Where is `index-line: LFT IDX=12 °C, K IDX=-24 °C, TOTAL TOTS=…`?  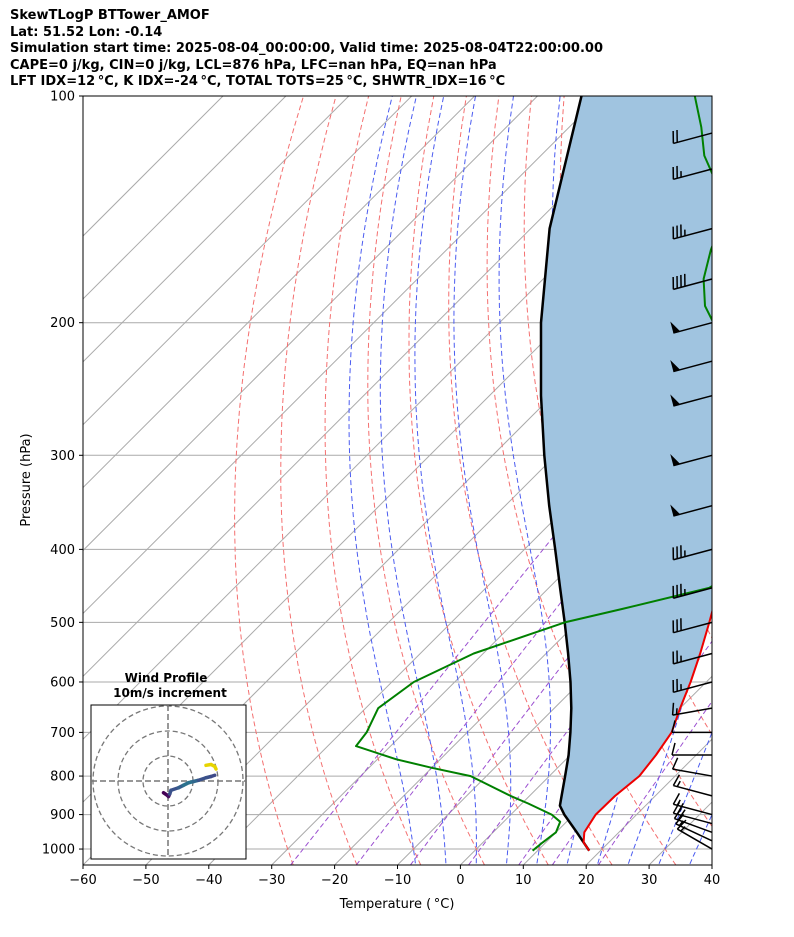 index-line: LFT IDX=12 °C, K IDX=-24 °C, TOTAL TOTS=… is located at coordinates (258, 82).